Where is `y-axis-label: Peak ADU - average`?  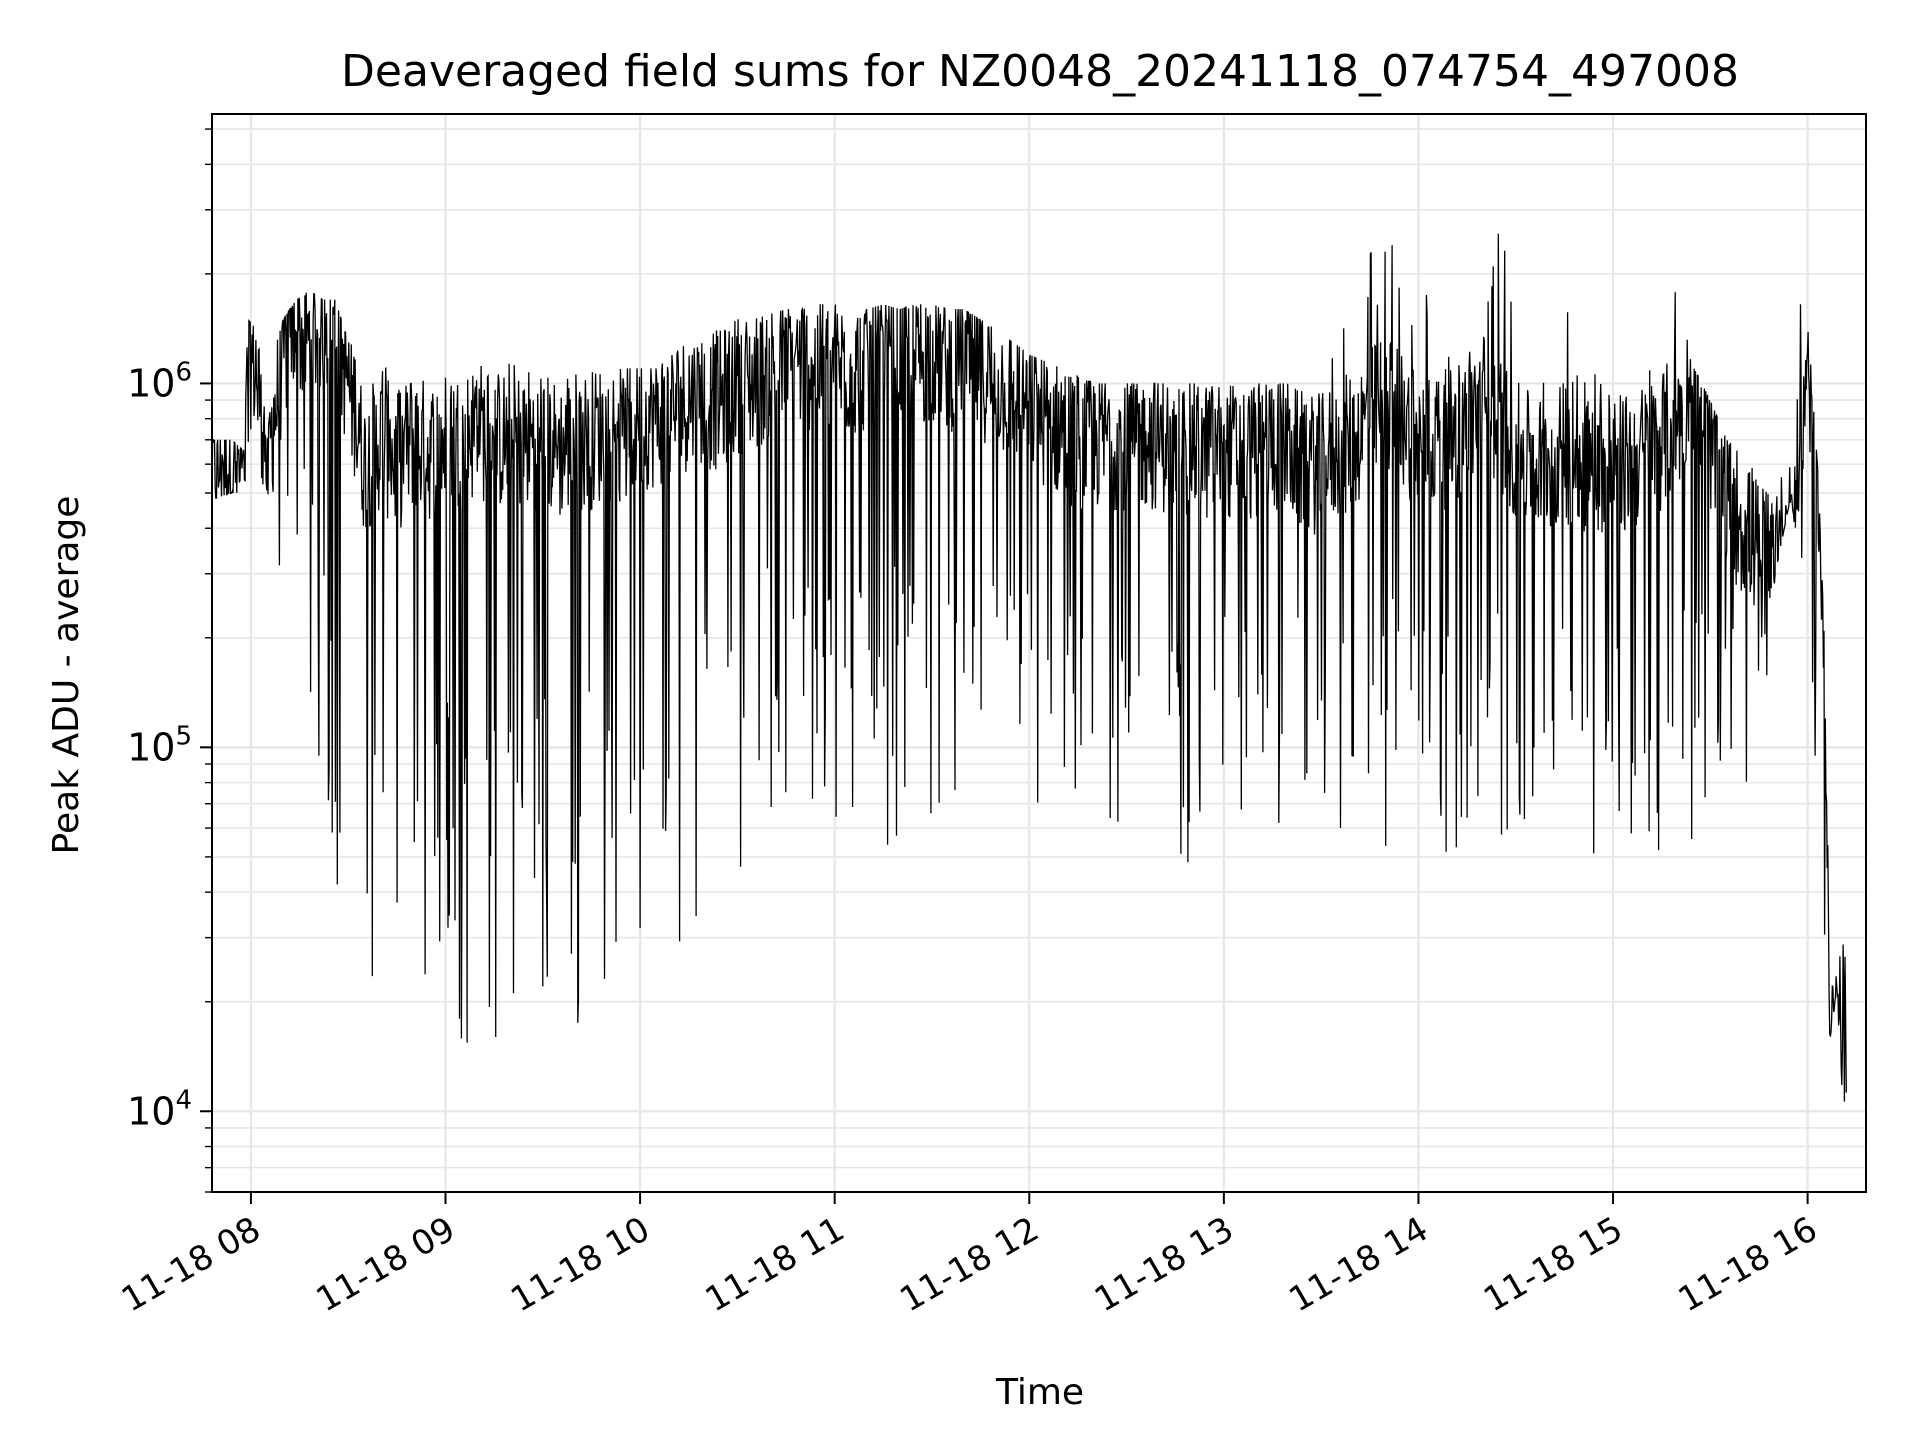
y-axis-label: Peak ADU - average is located at coordinates (66, 675).